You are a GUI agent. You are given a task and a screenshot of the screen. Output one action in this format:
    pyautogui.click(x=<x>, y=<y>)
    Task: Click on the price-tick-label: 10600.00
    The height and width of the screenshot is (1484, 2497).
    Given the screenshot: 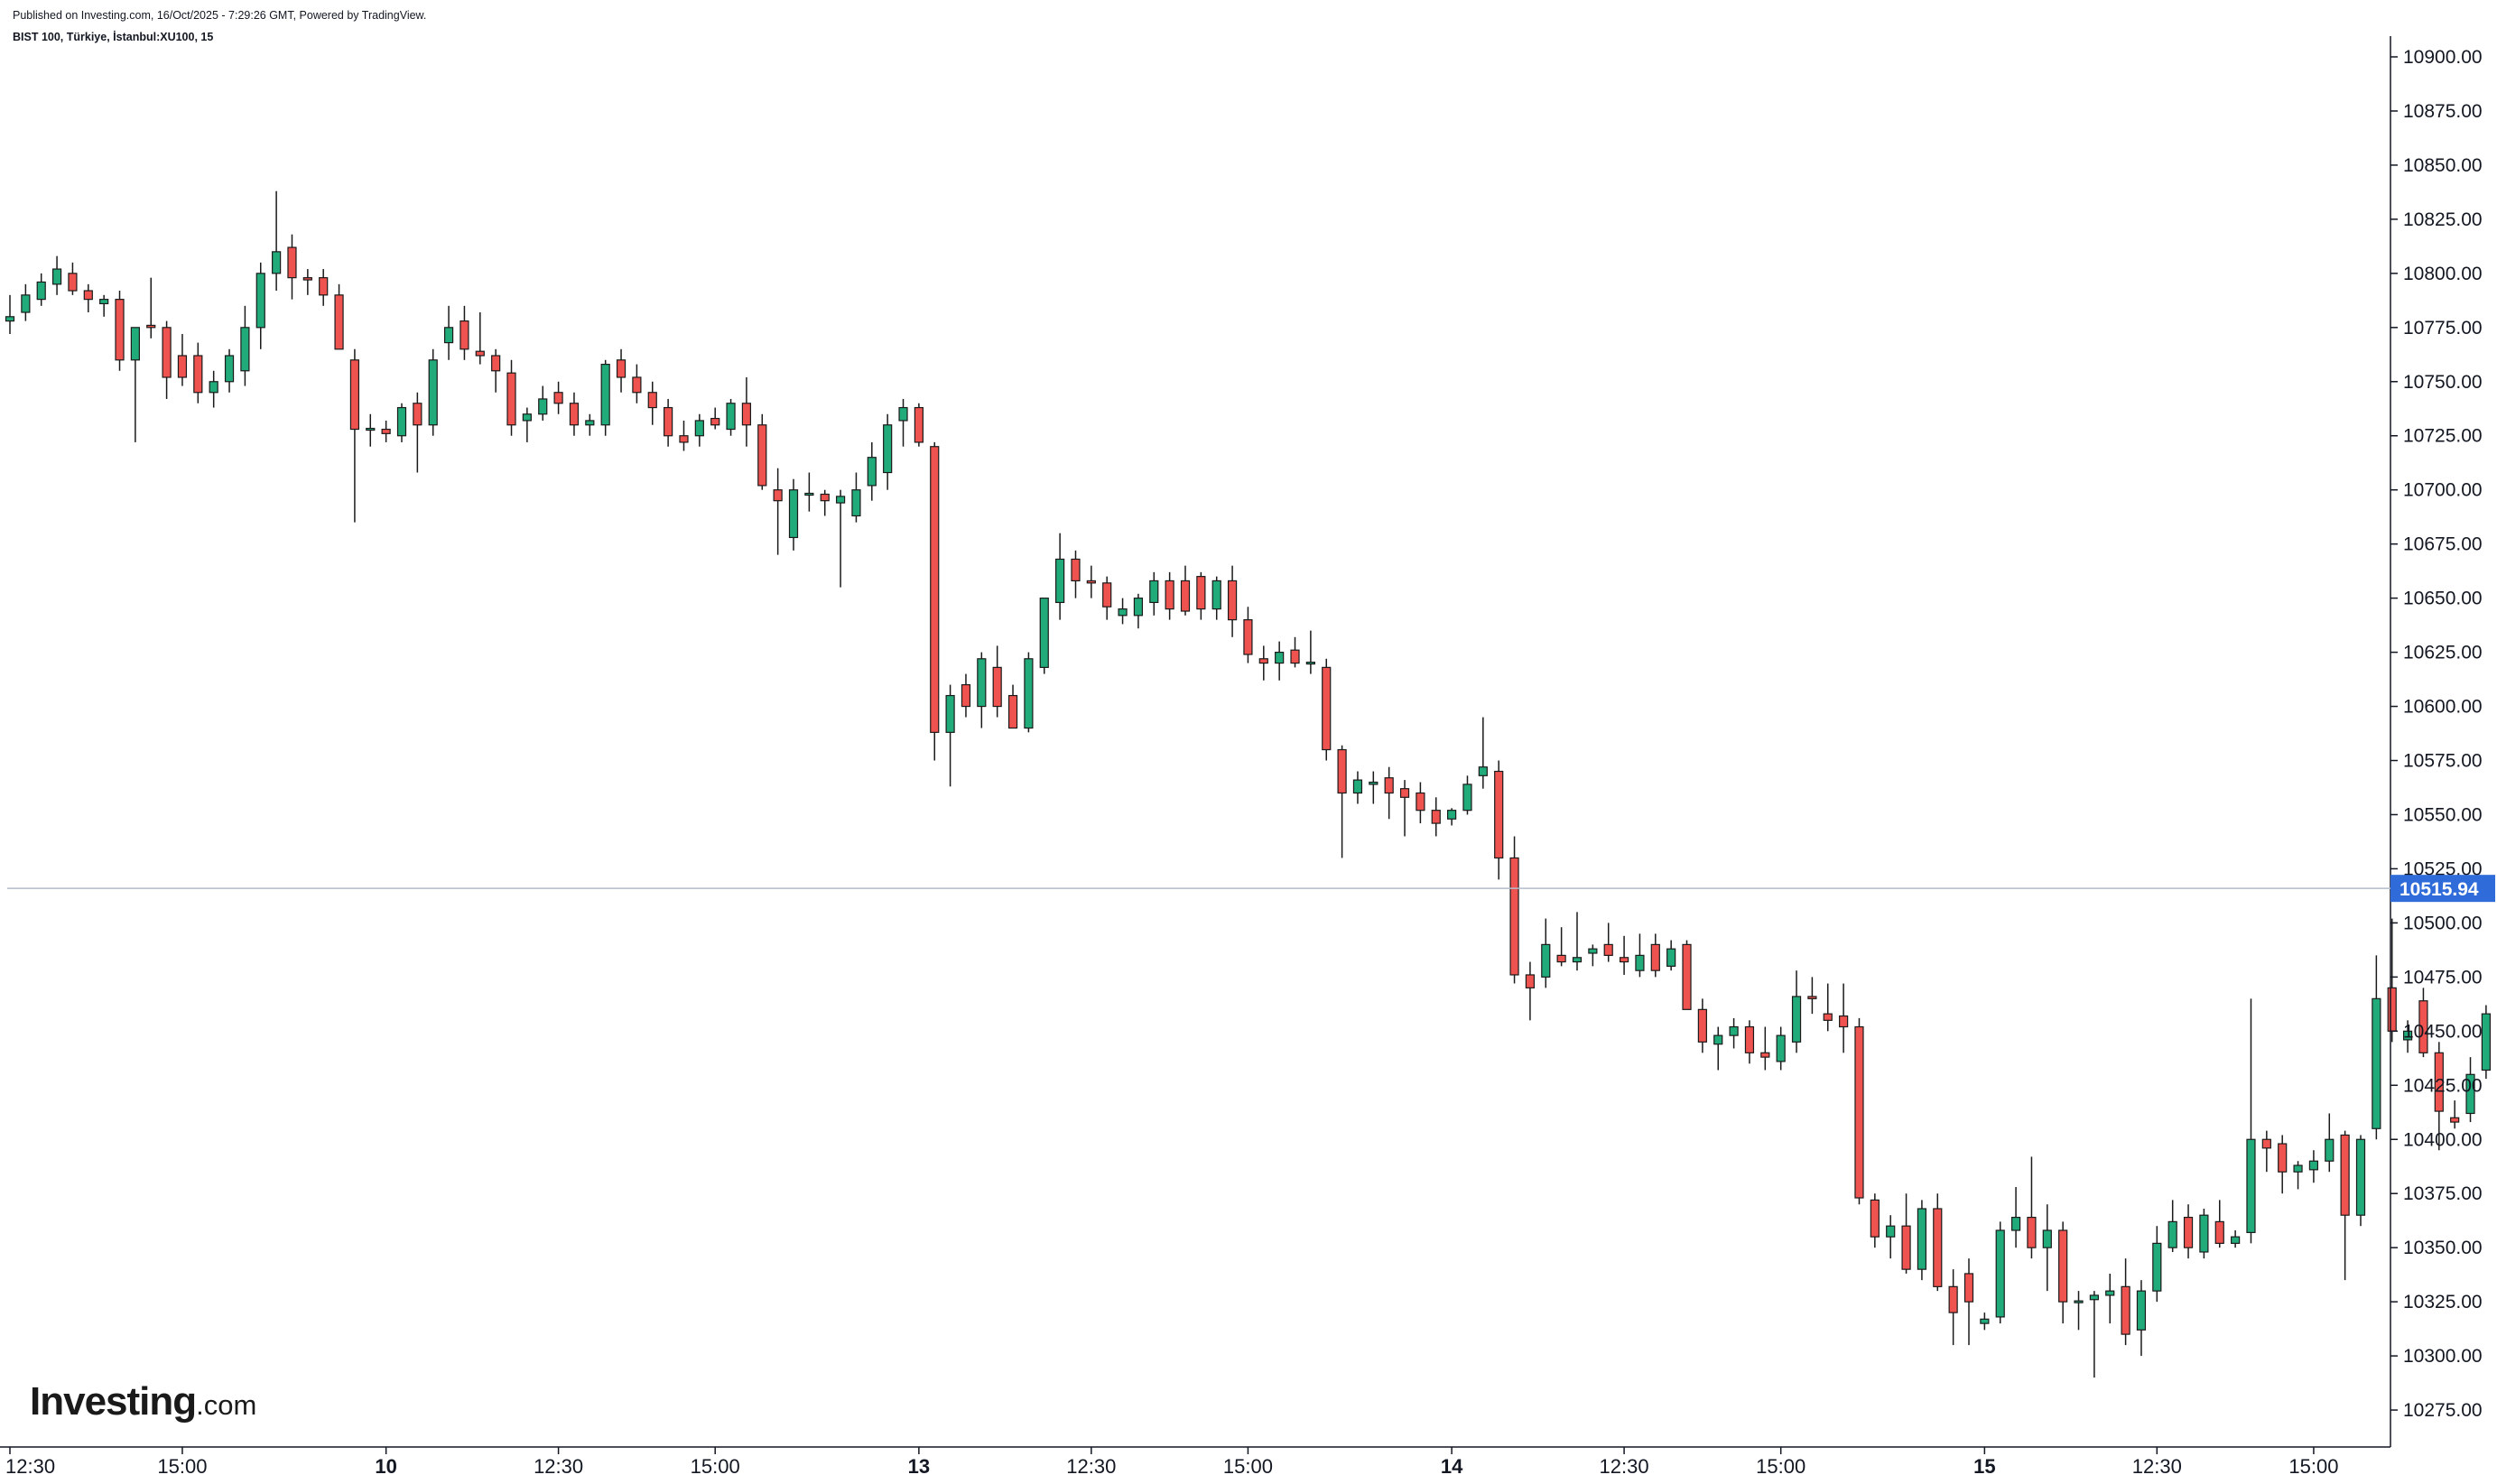 What is the action you would take?
    pyautogui.click(x=2443, y=707)
    